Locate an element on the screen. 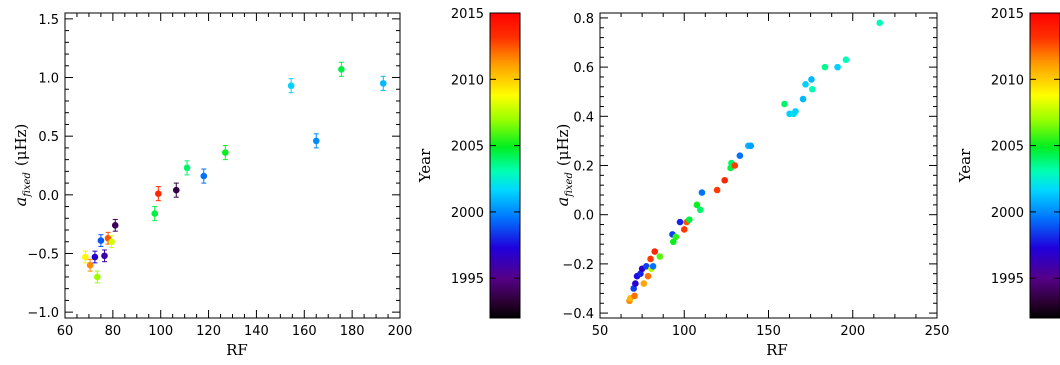 The width and height of the screenshot is (1060, 365). right-colorbar-tick-label: 2015 is located at coordinates (1007, 14).